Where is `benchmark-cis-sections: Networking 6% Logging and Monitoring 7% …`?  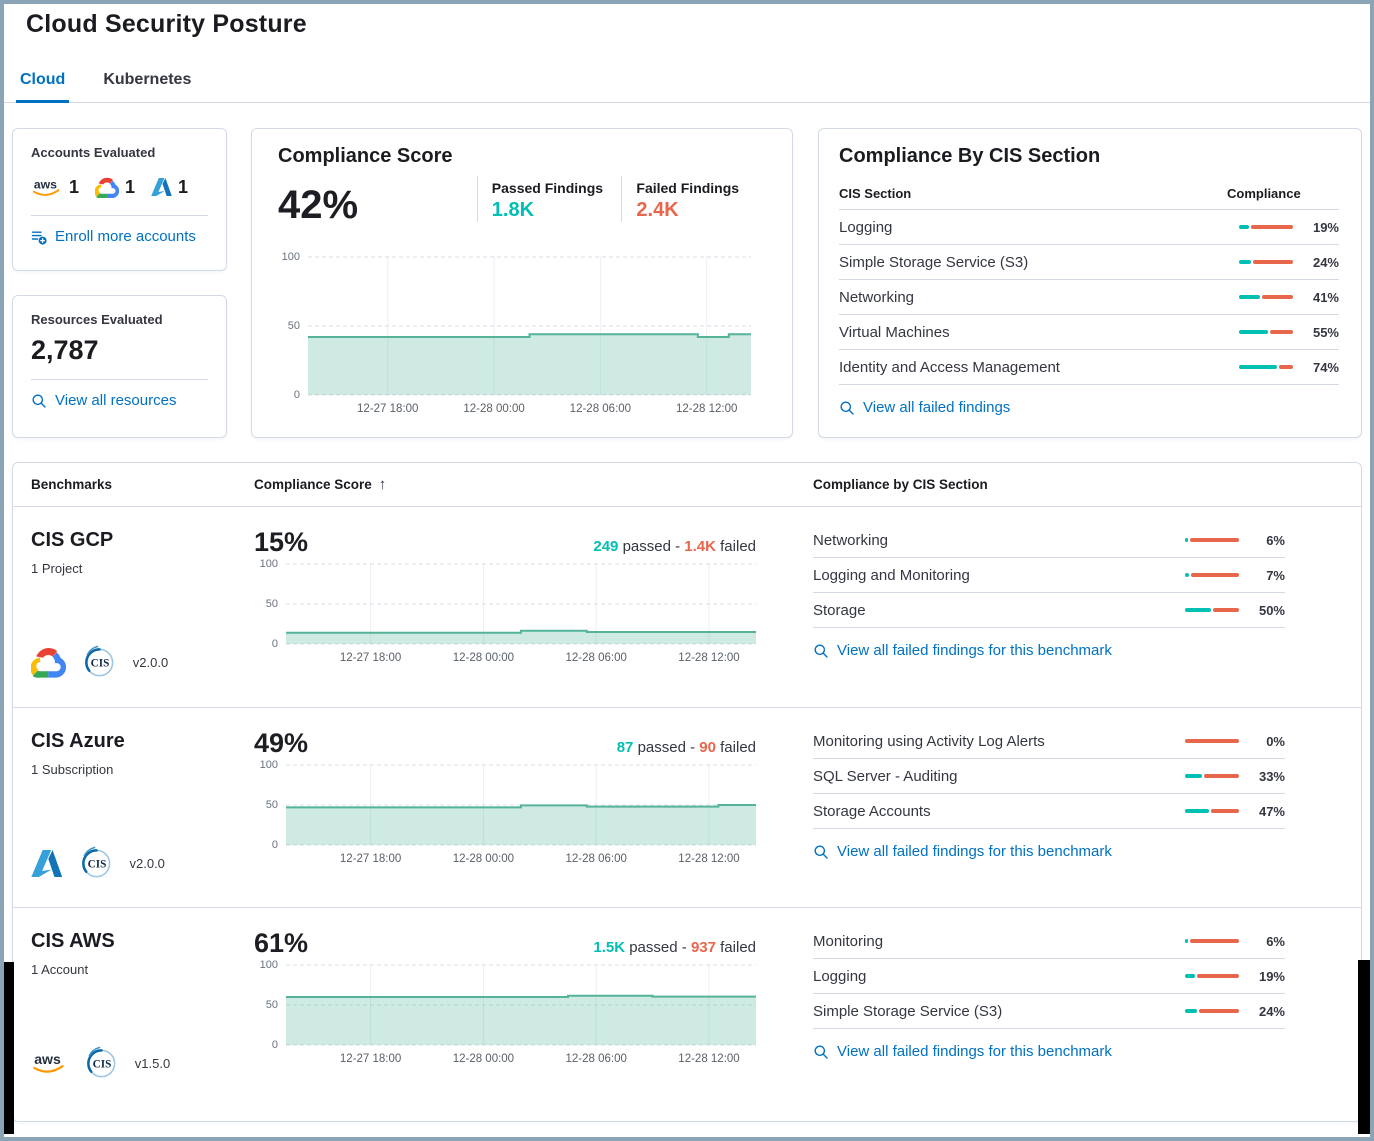 benchmark-cis-sections: Networking 6% Logging and Monitoring 7% … is located at coordinates (1084, 607).